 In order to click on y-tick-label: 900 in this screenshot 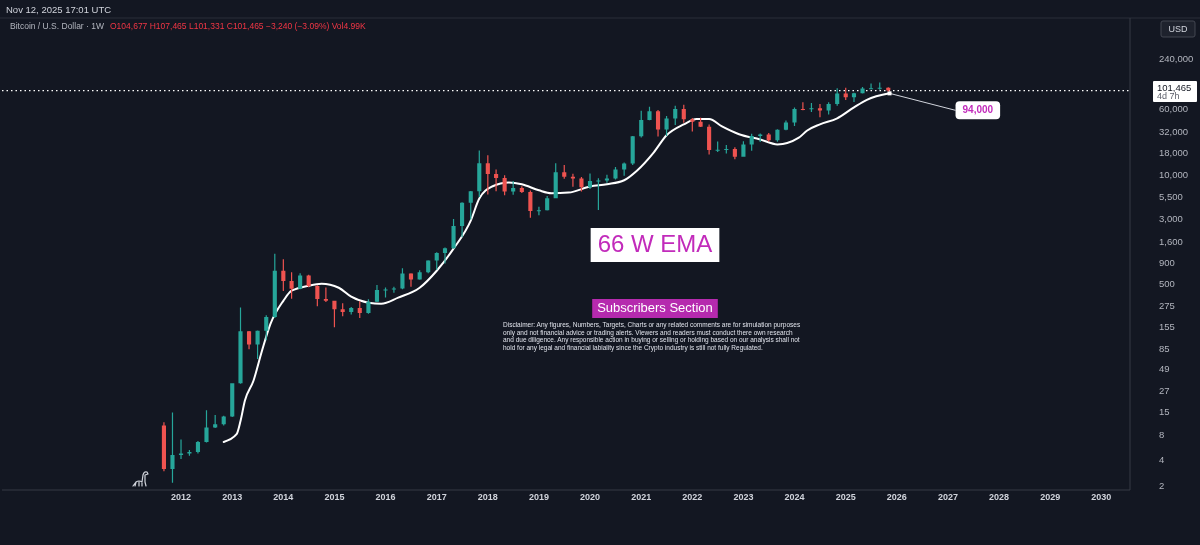, I will do `click(1167, 262)`.